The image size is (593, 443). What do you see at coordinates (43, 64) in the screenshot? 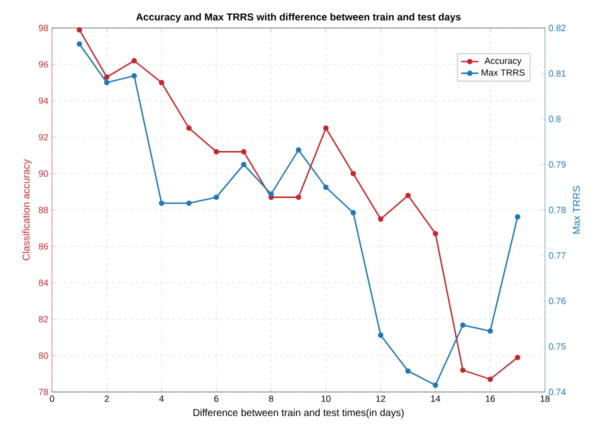
I see `y-tick-label: 96` at bounding box center [43, 64].